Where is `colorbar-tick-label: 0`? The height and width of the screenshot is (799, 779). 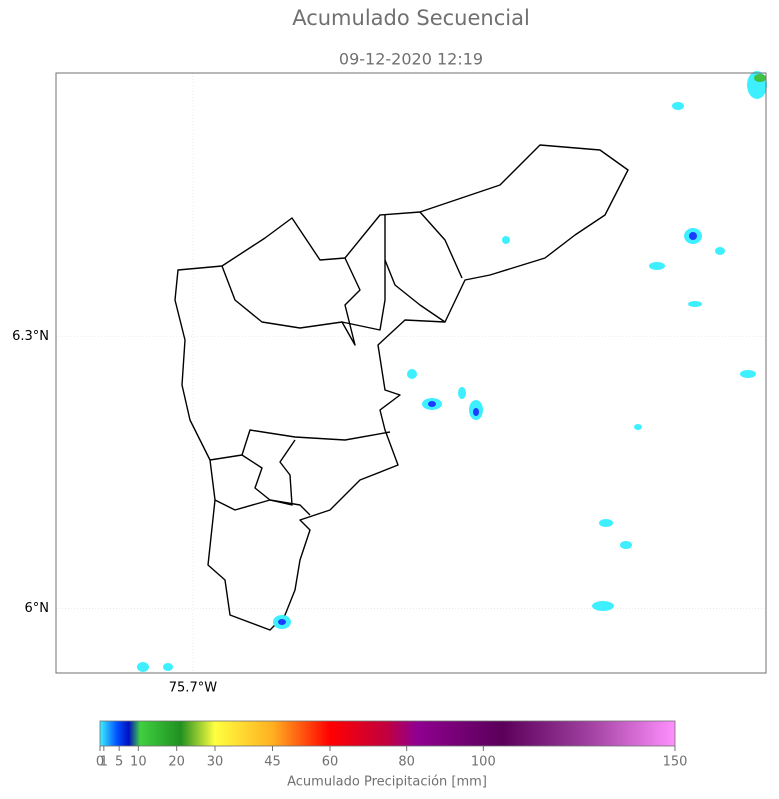
colorbar-tick-label: 0 is located at coordinates (100, 762).